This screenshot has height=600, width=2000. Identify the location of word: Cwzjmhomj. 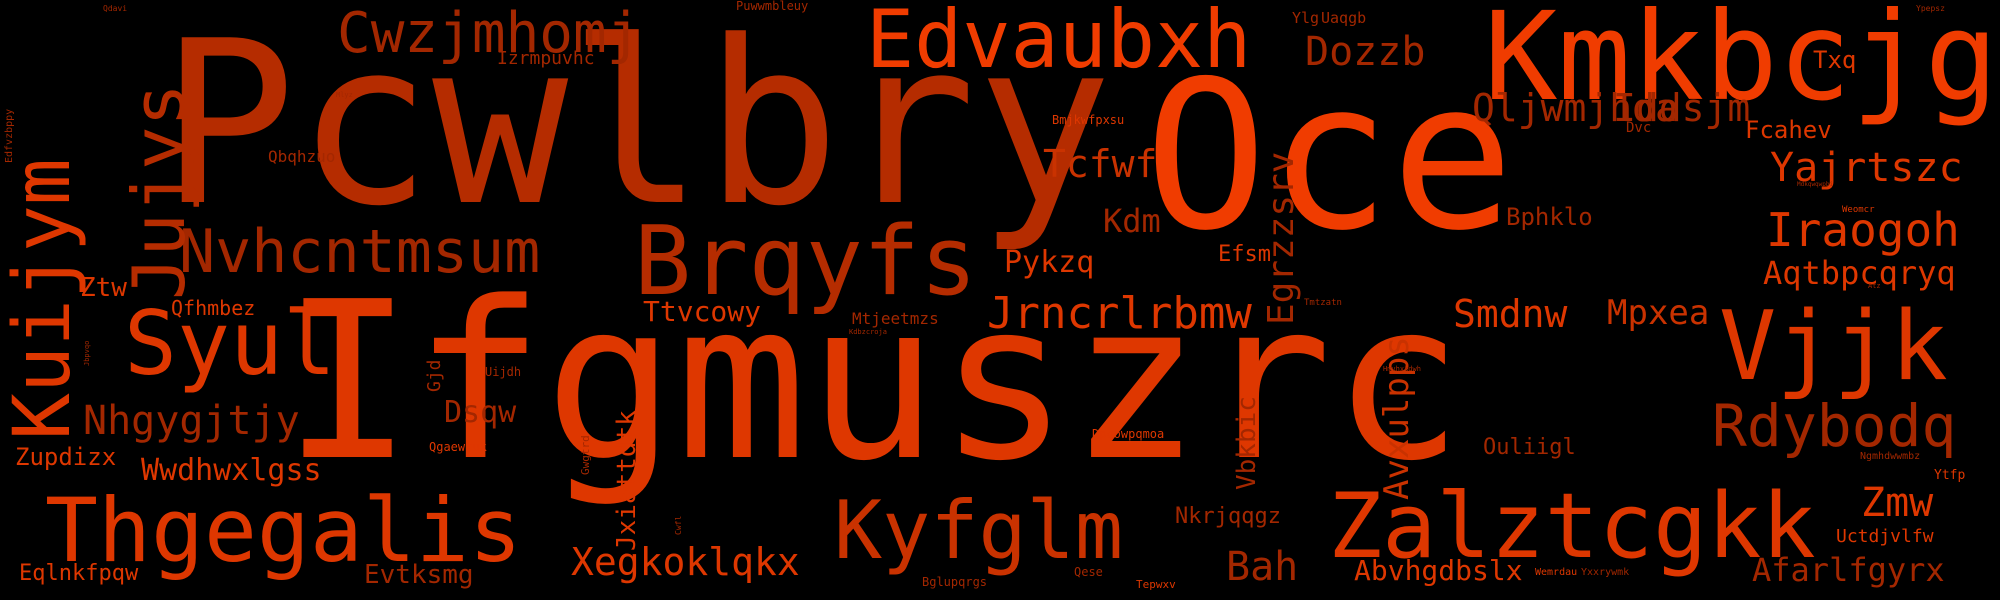
(489, 33).